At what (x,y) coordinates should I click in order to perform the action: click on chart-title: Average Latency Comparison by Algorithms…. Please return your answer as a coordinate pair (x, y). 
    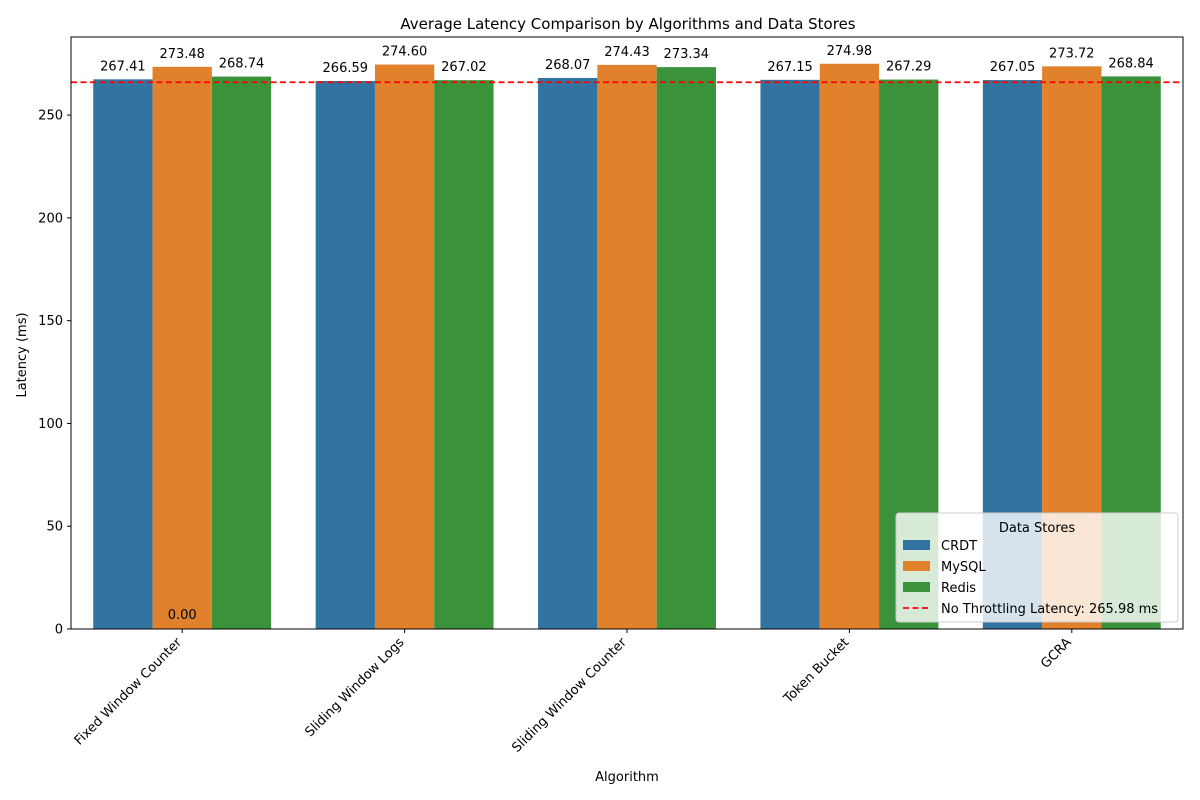
    Looking at the image, I should click on (627, 24).